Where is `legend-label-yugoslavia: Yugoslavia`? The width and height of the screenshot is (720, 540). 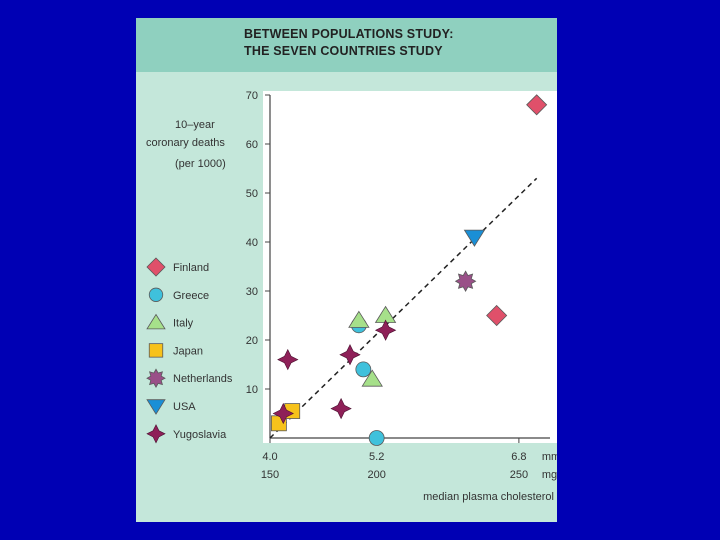
legend-label-yugoslavia: Yugoslavia is located at coordinates (200, 435).